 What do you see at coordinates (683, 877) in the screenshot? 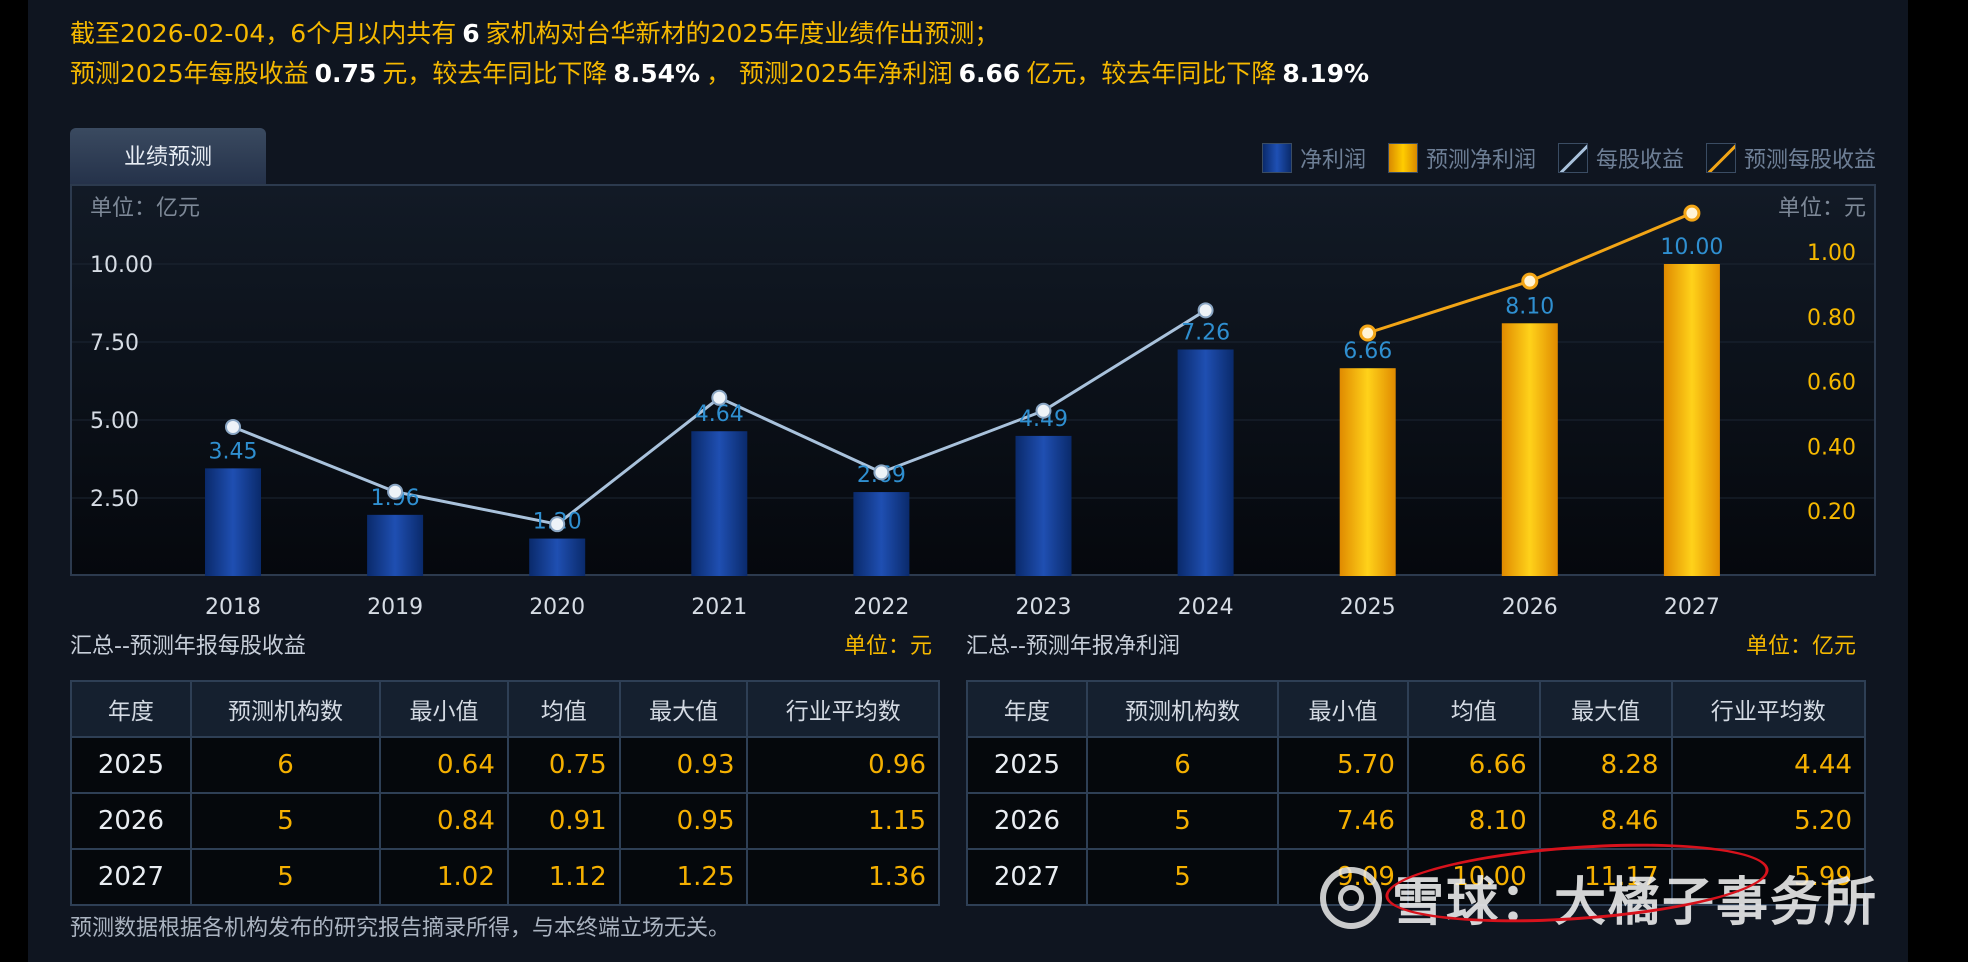
I see `max-cell: 1.25` at bounding box center [683, 877].